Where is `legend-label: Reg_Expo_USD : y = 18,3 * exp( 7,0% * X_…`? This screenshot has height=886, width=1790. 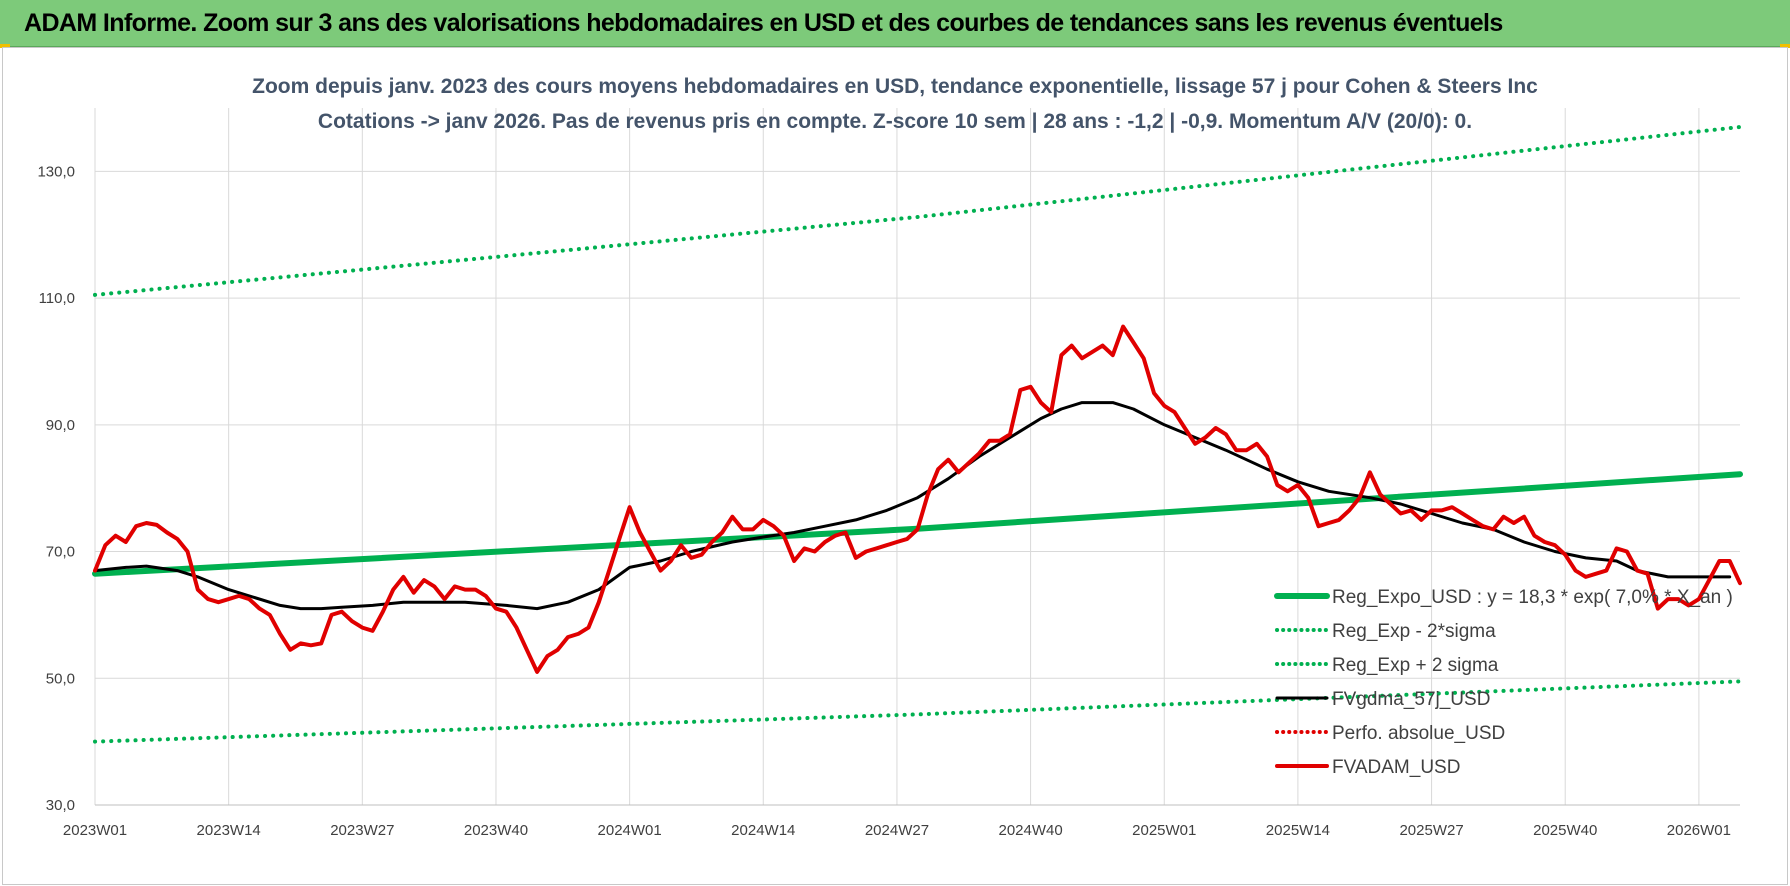
legend-label: Reg_Expo_USD : y = 18,3 * exp( 7,0% * X_… is located at coordinates (1532, 597).